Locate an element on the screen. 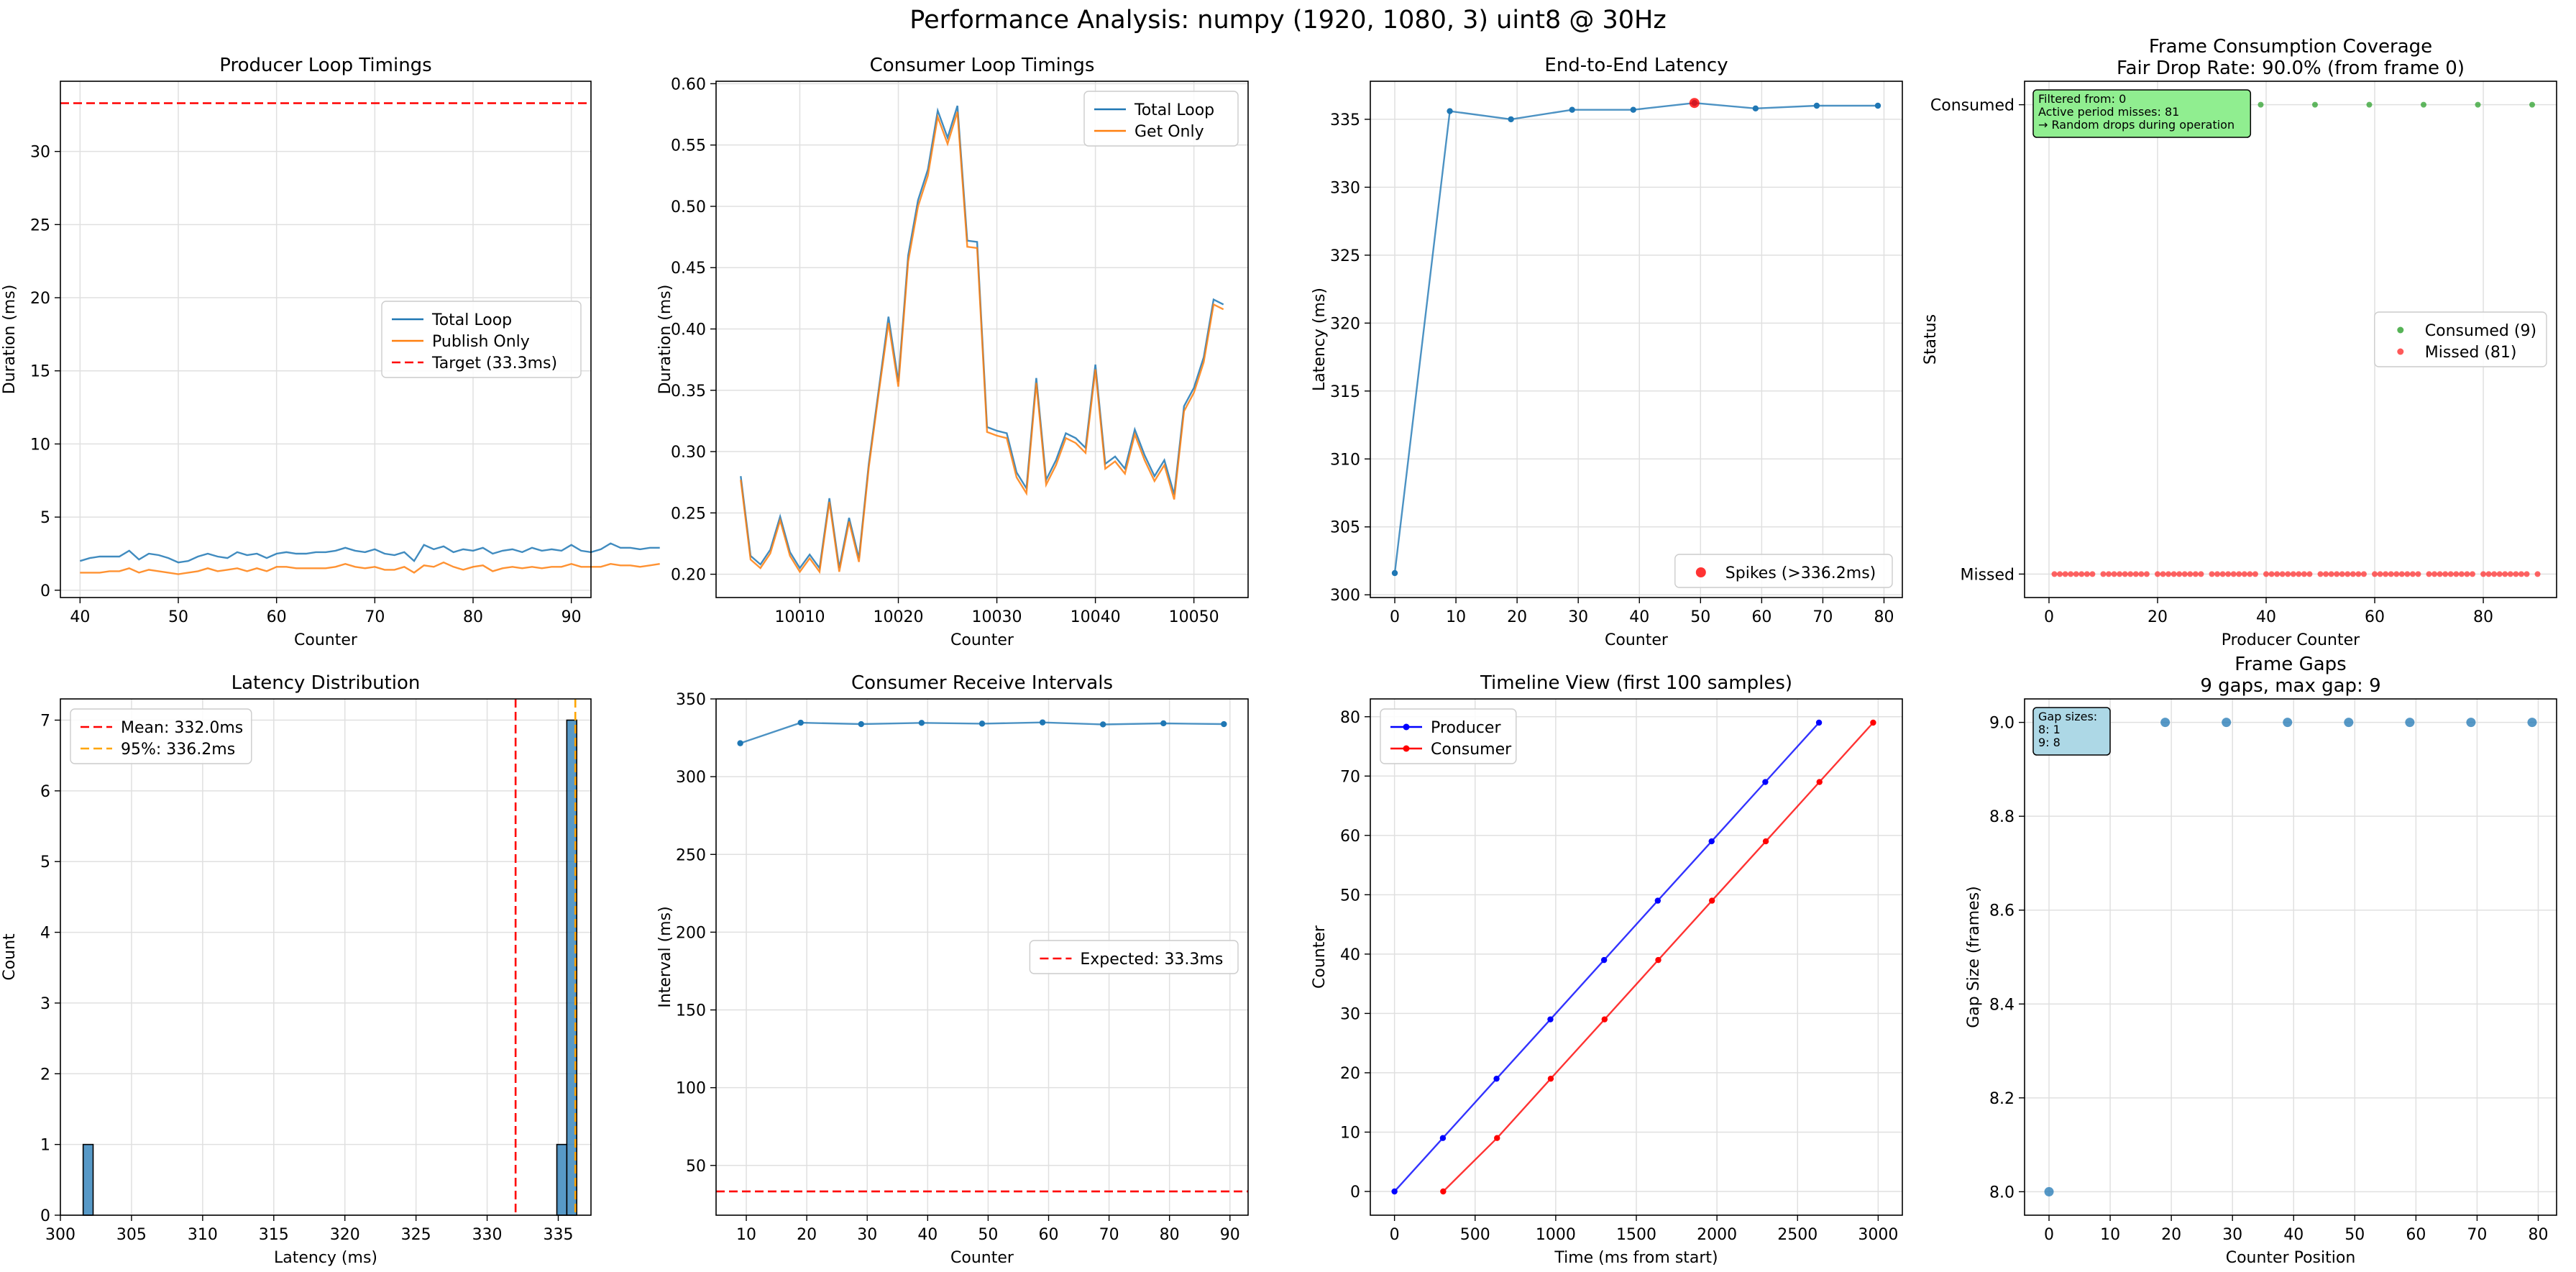 The image size is (2576, 1272). legend-label: Mean: 332.0ms is located at coordinates (182, 728).